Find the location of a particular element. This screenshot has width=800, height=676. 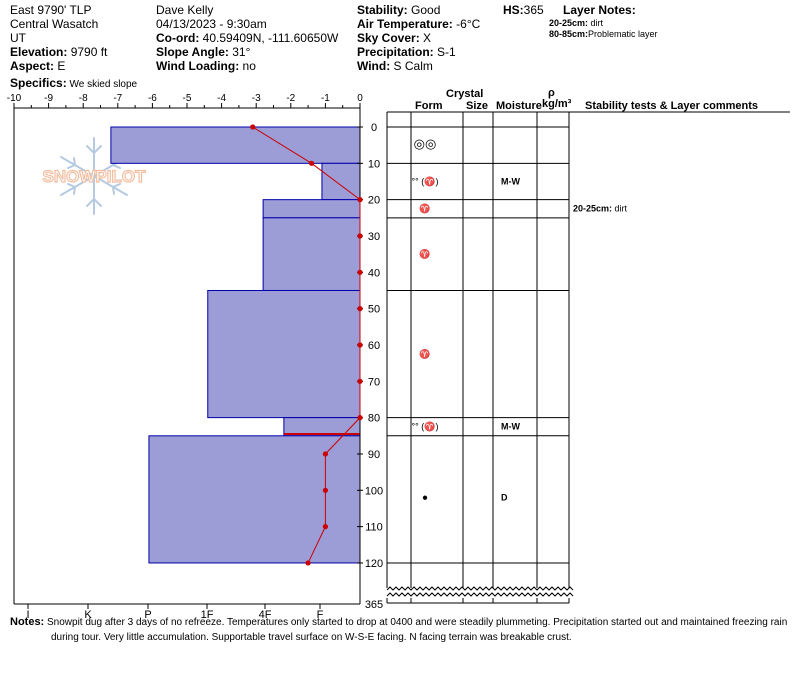

specifics: Specifics: We skied slope is located at coordinates (74, 83).